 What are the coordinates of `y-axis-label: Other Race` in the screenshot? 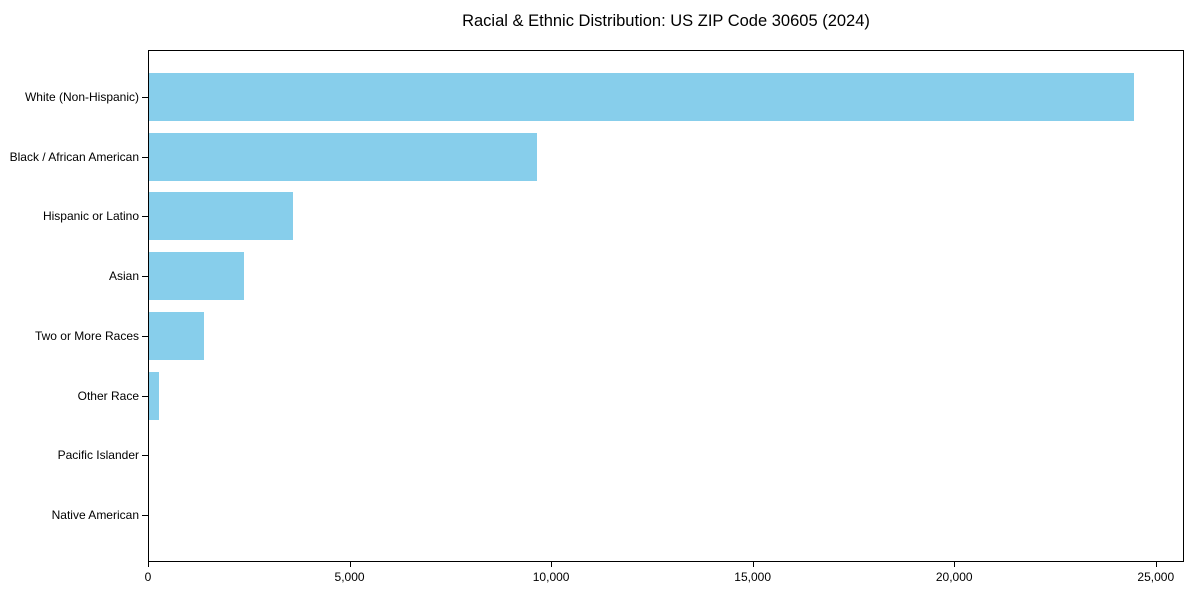 It's located at (108, 395).